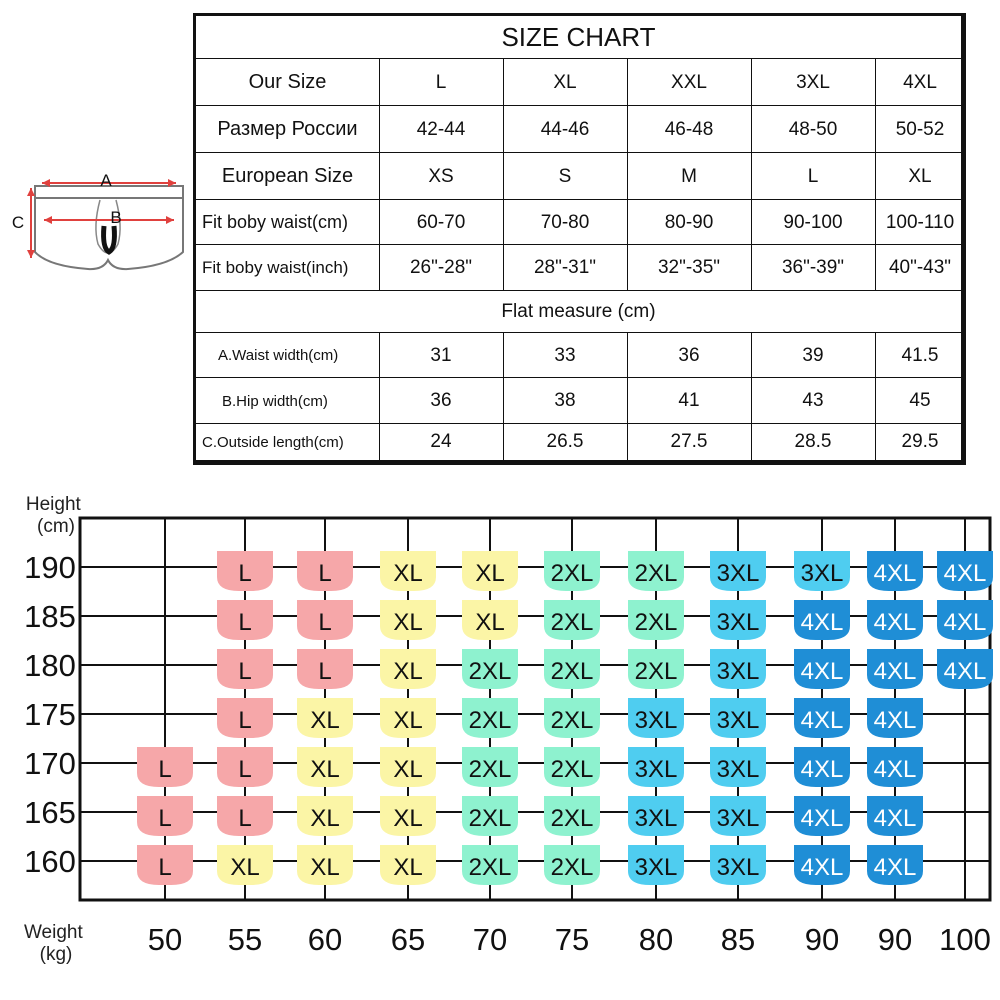 Image resolution: width=1000 pixels, height=1000 pixels. I want to click on table-cell: 45, so click(920, 400).